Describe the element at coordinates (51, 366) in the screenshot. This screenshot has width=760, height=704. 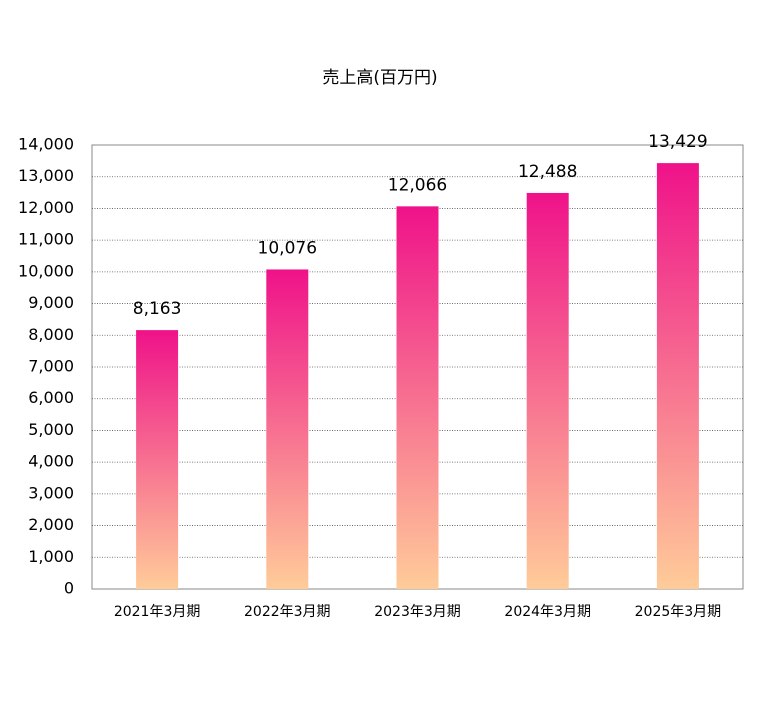
I see `y-tick-label: 7,000` at that location.